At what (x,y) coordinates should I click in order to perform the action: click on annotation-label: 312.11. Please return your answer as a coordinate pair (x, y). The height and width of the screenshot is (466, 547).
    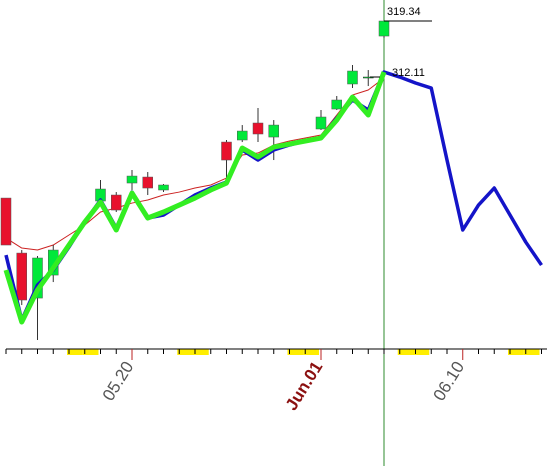
    Looking at the image, I should click on (408, 73).